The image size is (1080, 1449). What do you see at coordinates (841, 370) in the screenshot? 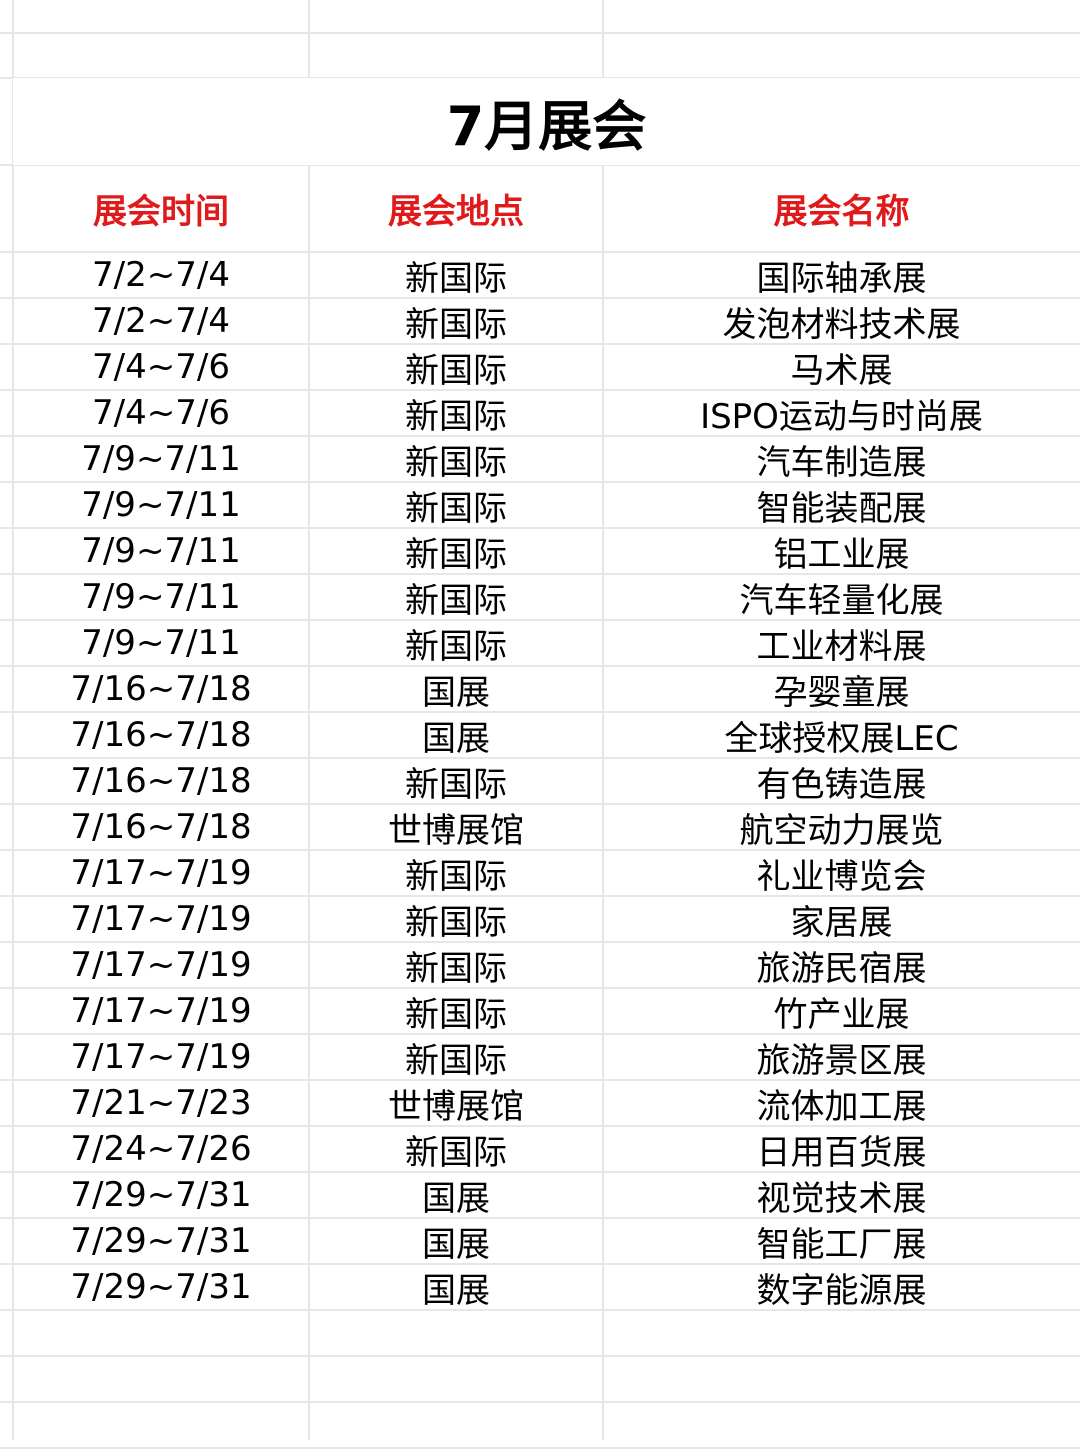
I see `cell-name: 马术展` at bounding box center [841, 370].